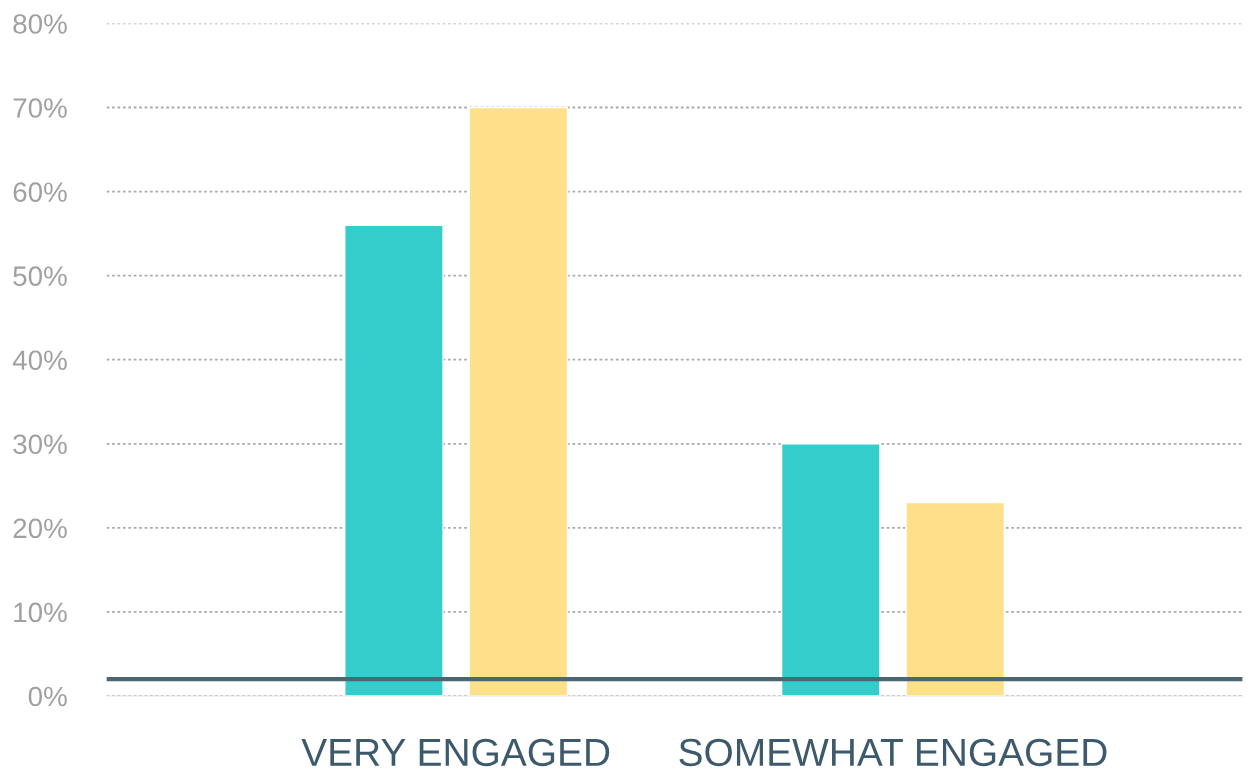  What do you see at coordinates (40, 108) in the screenshot?
I see `y-tick-label: 70%` at bounding box center [40, 108].